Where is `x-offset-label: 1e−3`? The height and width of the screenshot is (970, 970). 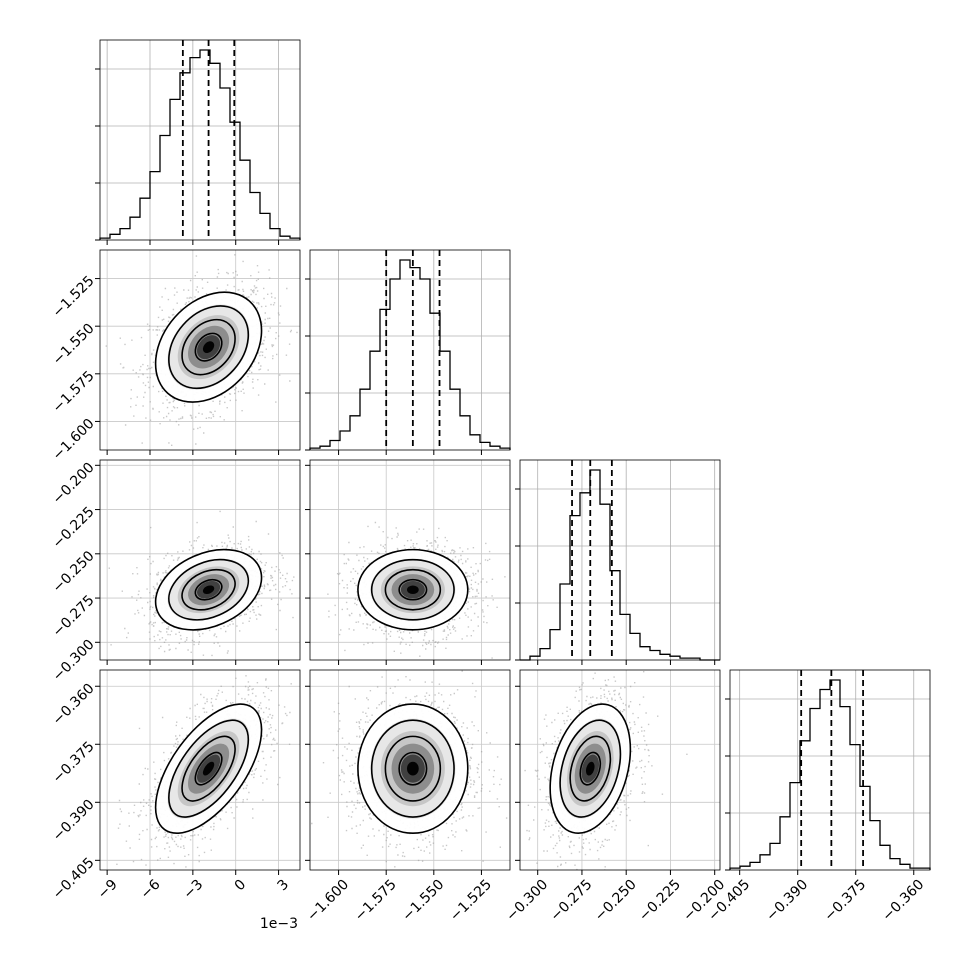 x-offset-label: 1e−3 is located at coordinates (279, 924).